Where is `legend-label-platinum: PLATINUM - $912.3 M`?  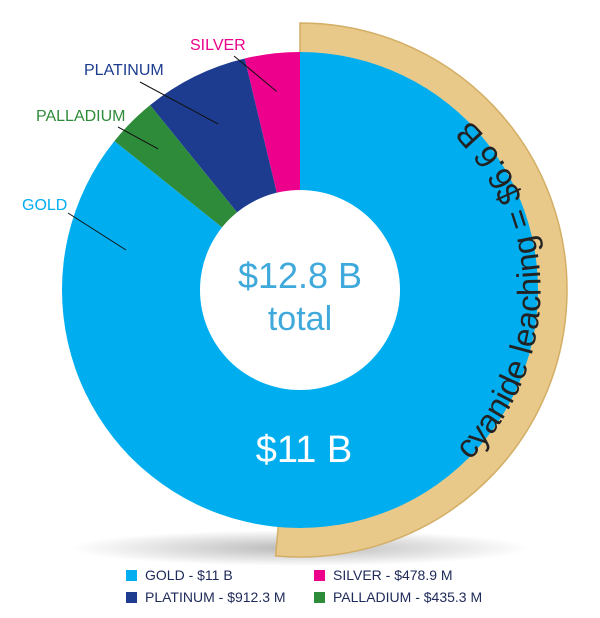
legend-label-platinum: PLATINUM - $912.3 M is located at coordinates (215, 597).